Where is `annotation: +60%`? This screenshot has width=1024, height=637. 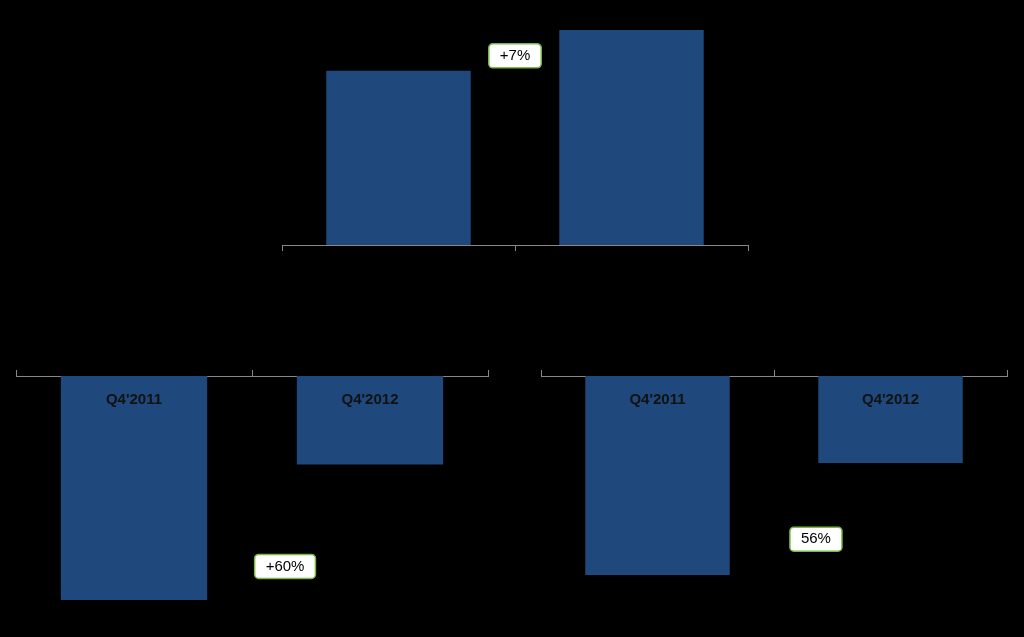
annotation: +60% is located at coordinates (285, 565).